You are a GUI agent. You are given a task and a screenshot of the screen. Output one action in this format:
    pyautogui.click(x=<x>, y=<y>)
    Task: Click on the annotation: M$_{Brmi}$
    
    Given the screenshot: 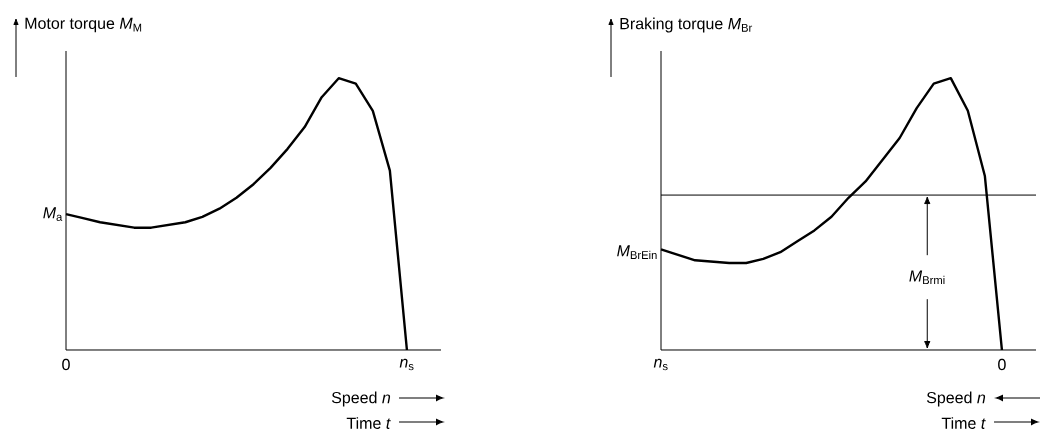 What is the action you would take?
    pyautogui.click(x=927, y=277)
    